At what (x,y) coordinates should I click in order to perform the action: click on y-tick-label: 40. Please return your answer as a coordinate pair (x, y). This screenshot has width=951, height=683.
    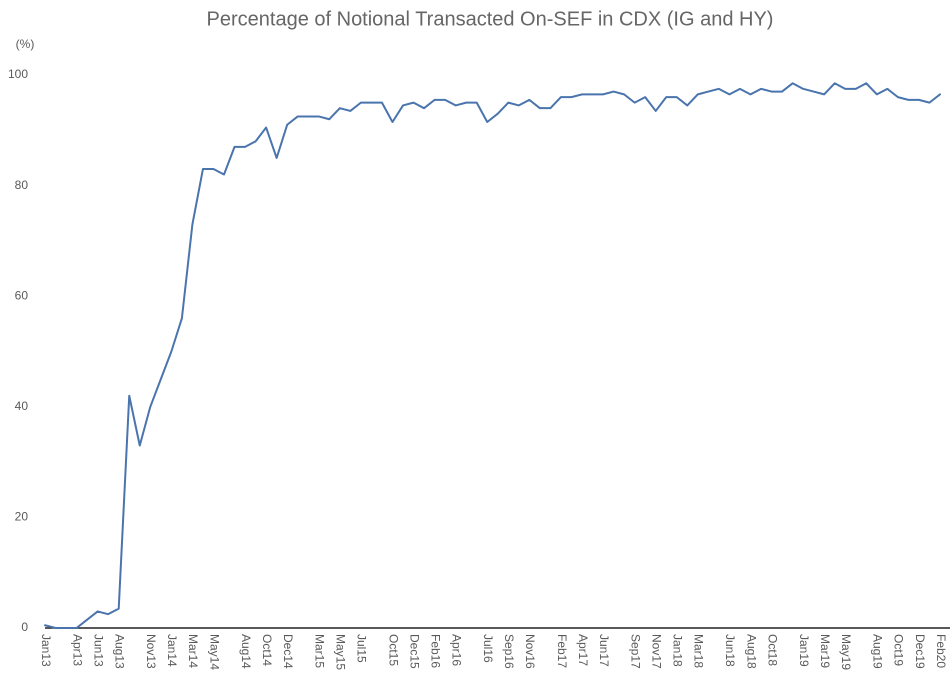
    Looking at the image, I should click on (22, 406).